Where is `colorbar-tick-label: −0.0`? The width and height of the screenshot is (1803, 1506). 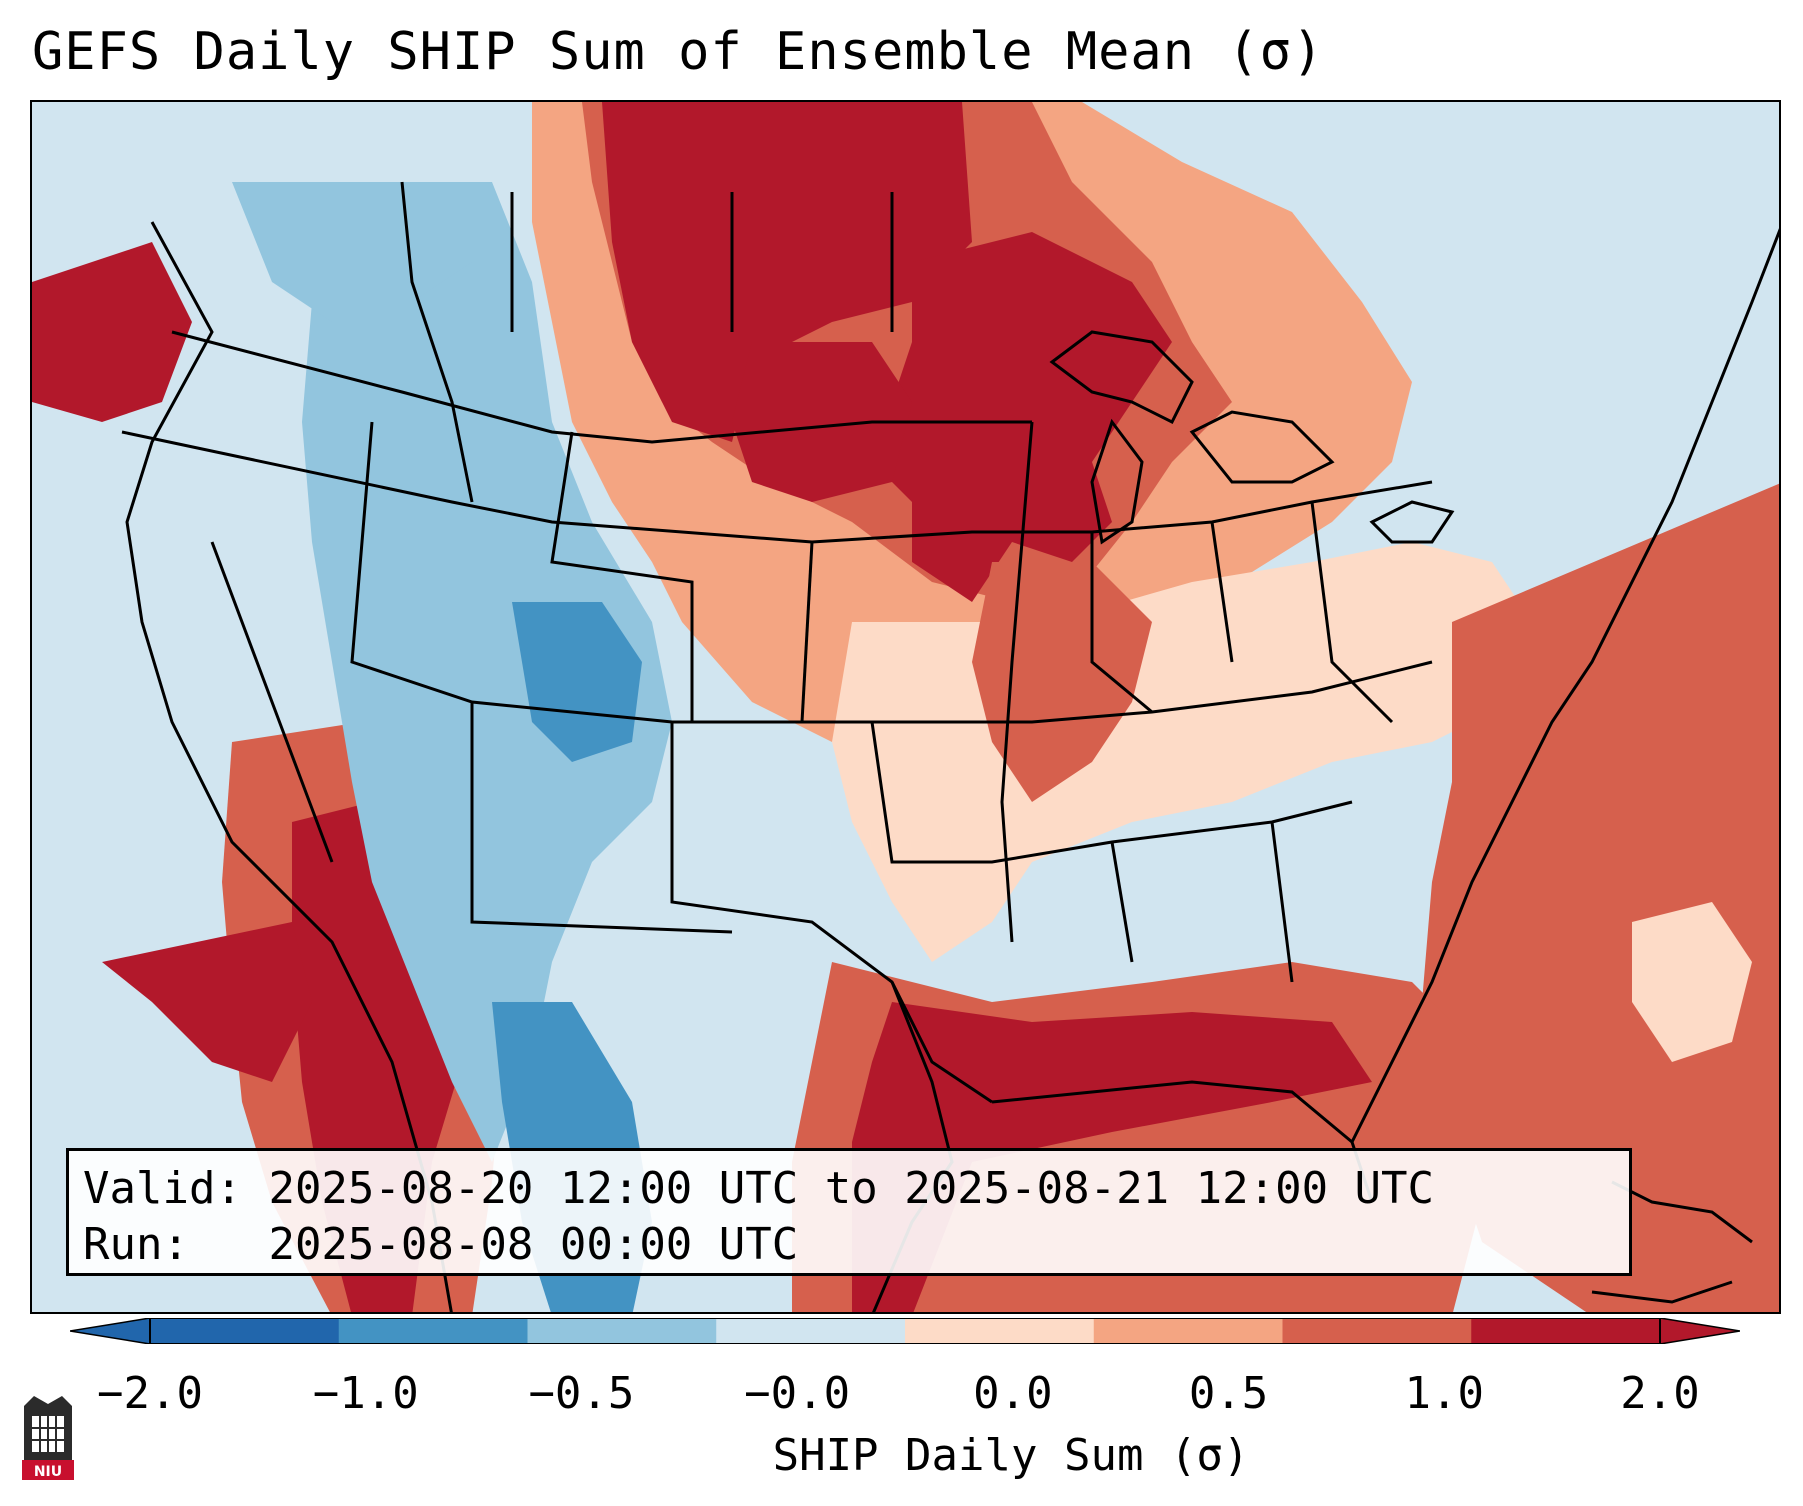
colorbar-tick-label: −0.0 is located at coordinates (797, 1393).